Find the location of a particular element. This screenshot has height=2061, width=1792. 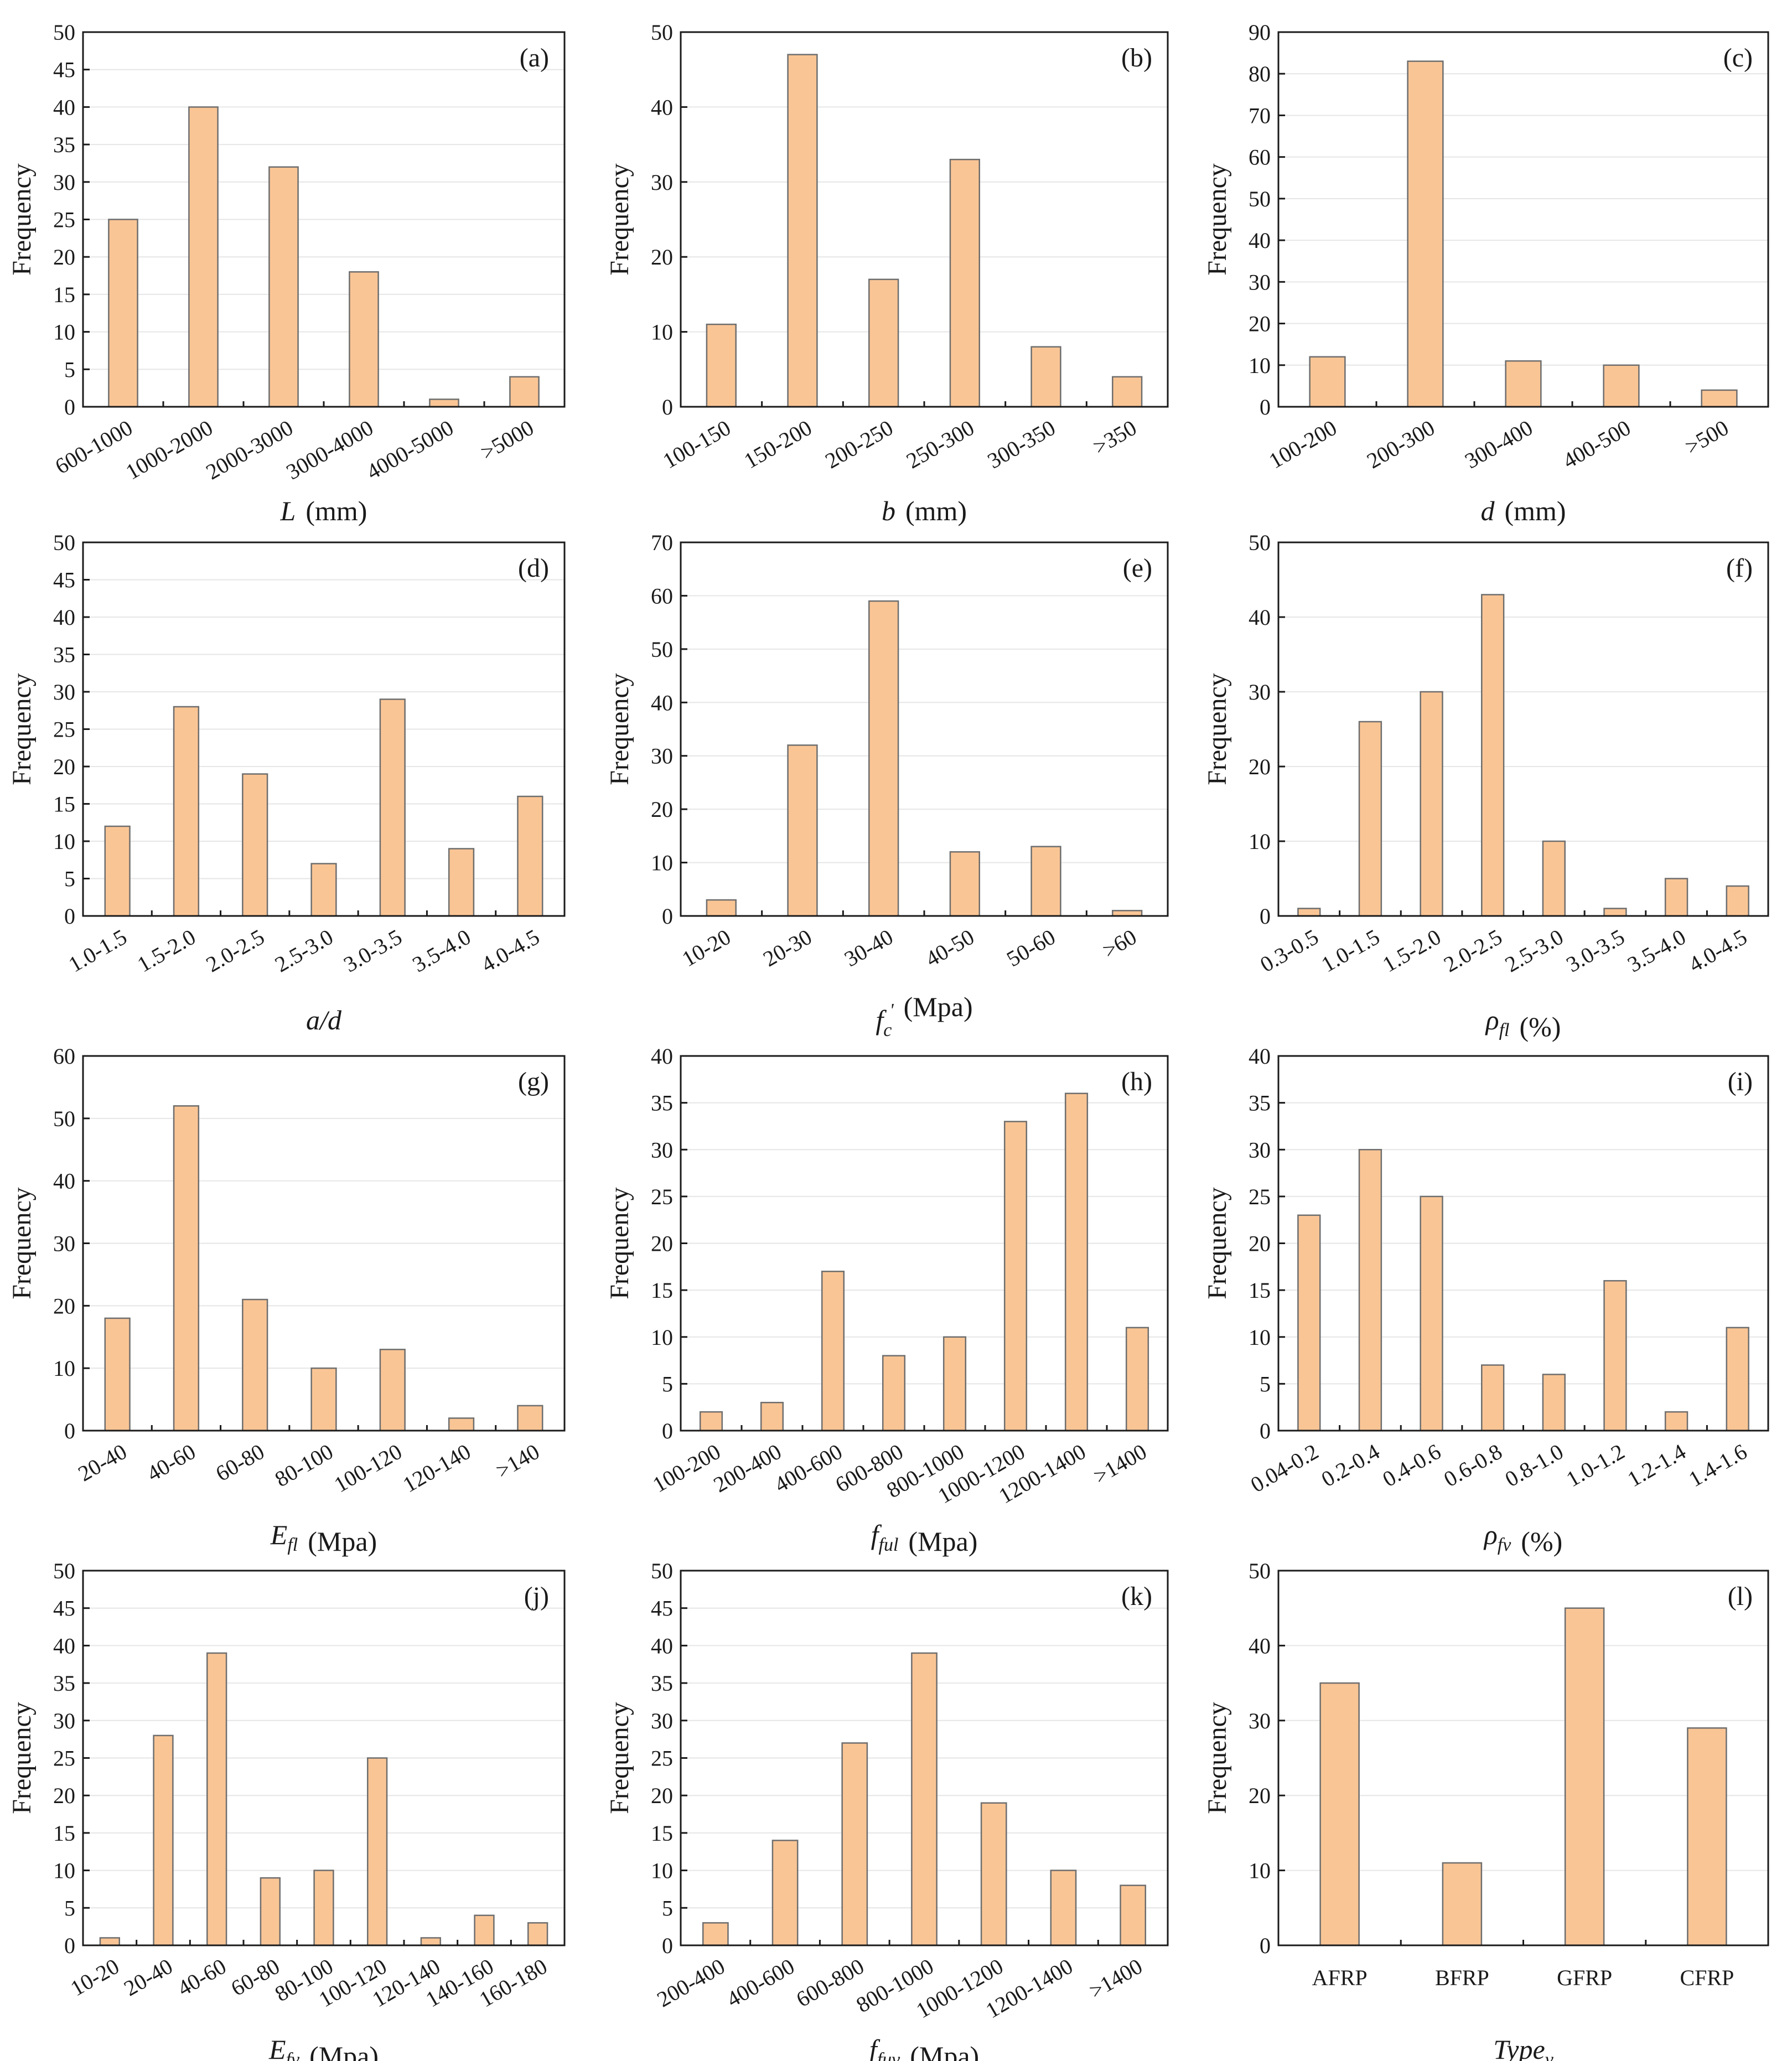

y-tick-label: 90 is located at coordinates (1260, 32).